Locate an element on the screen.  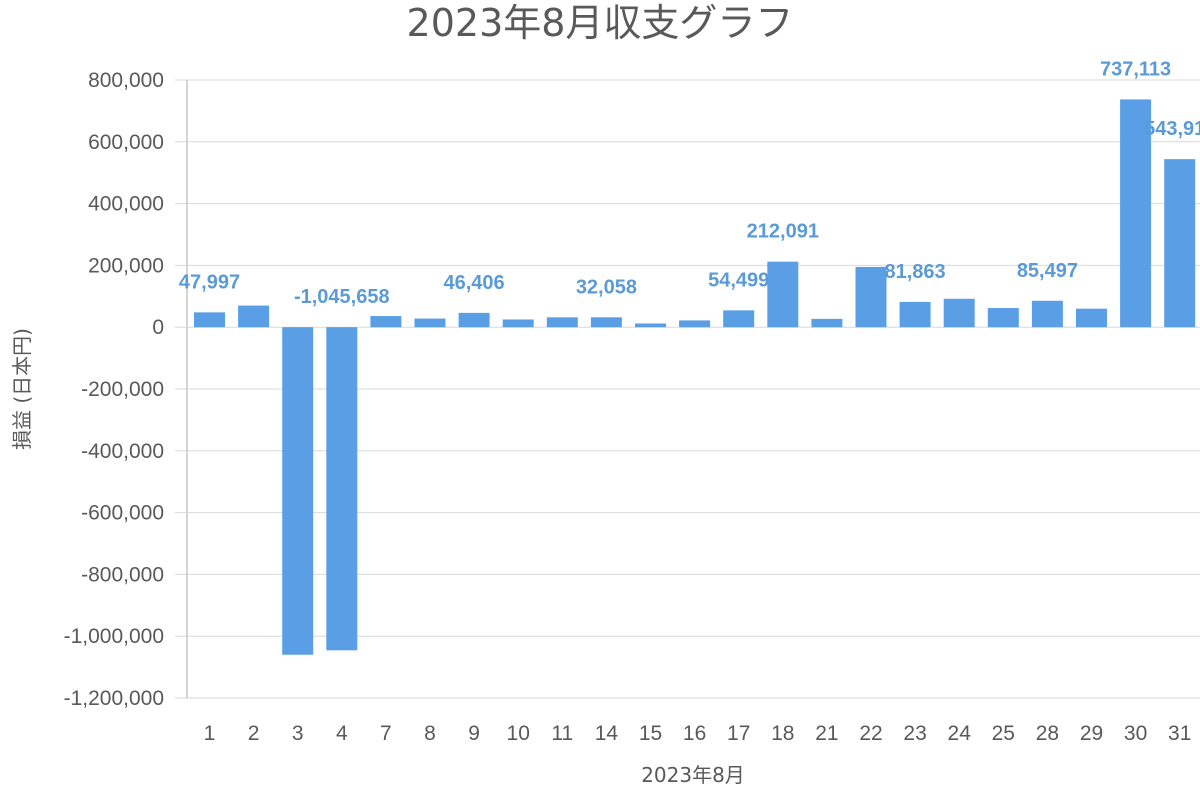
y-tick-label: 400,000 is located at coordinates (126, 204).